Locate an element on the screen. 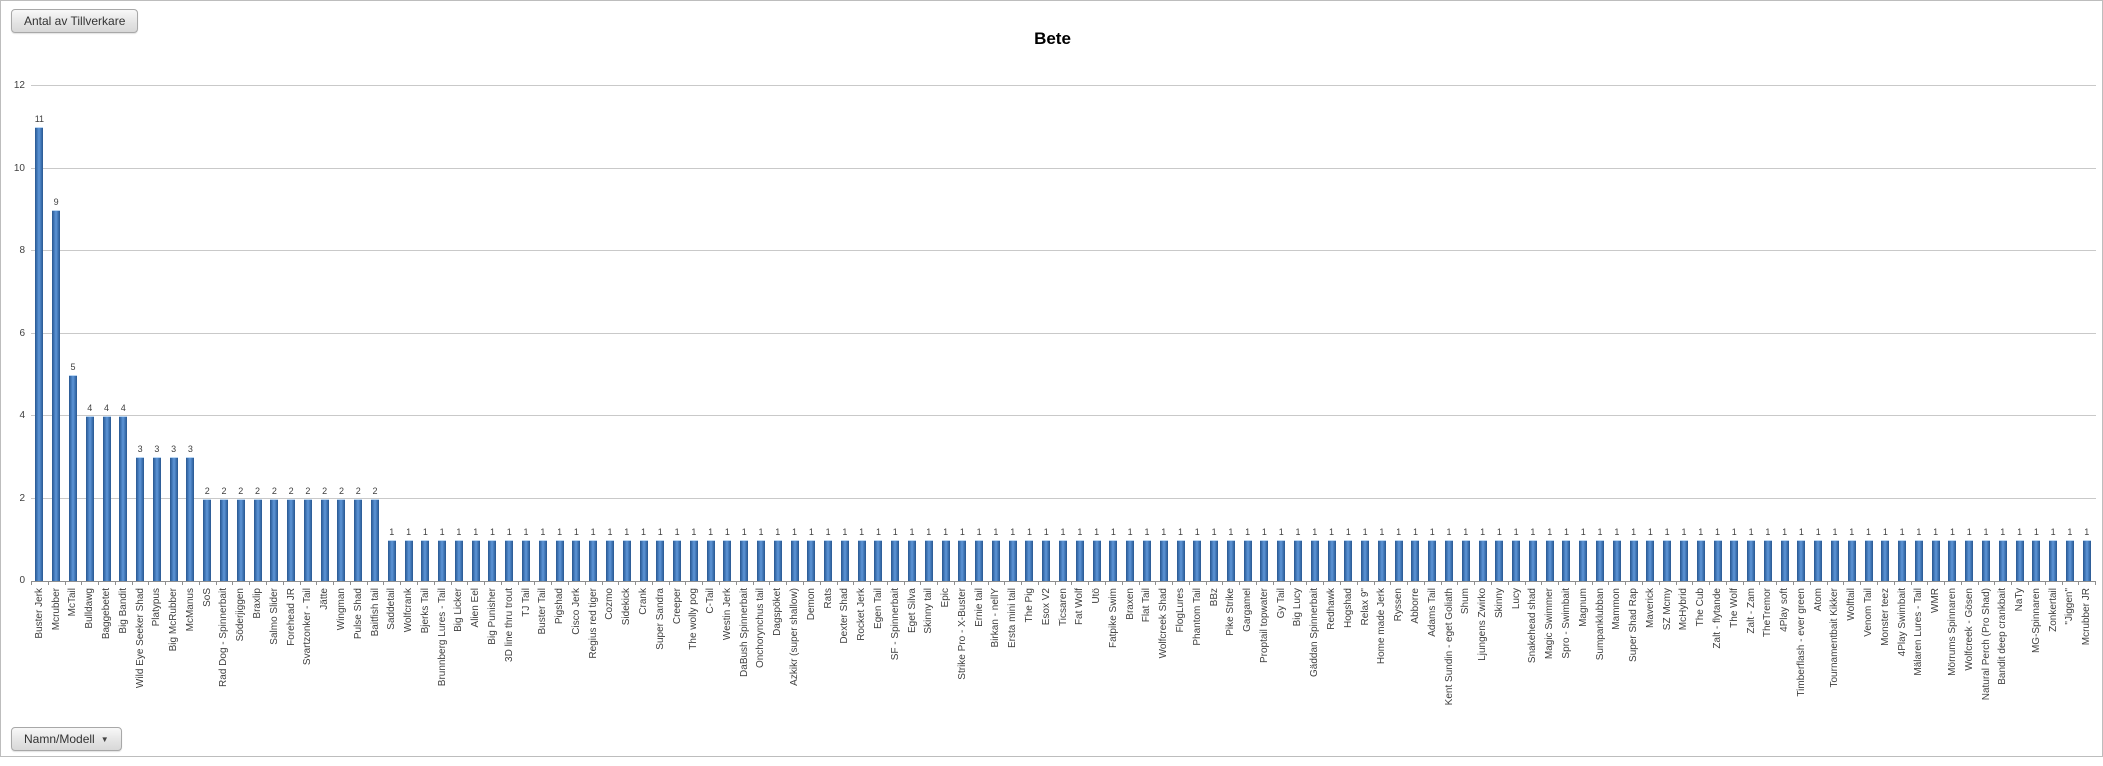 This screenshot has height=766, width=2103. x-axis-category-label: Magic Swimmer is located at coordinates (1550, 624).